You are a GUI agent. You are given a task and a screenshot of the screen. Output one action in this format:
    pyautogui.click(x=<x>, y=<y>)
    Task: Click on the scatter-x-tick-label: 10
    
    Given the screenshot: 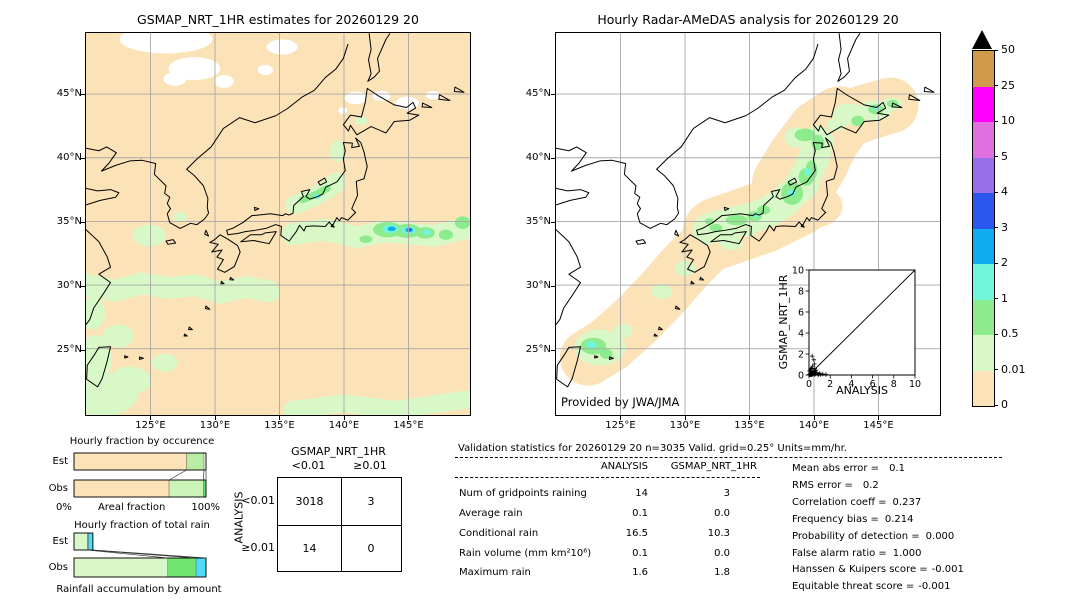 What is the action you would take?
    pyautogui.click(x=915, y=384)
    